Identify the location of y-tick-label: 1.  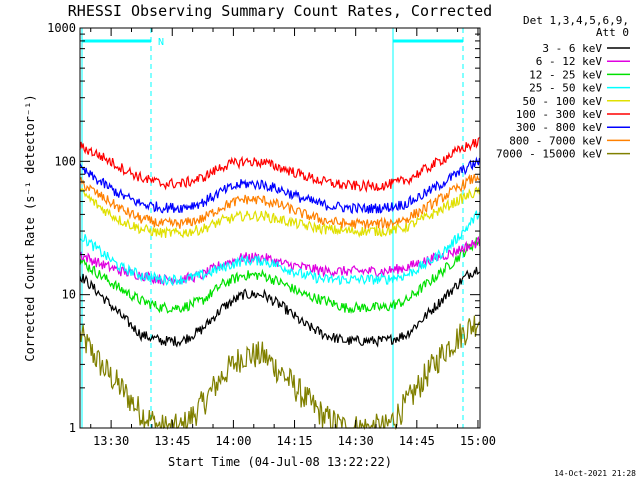
(72, 428).